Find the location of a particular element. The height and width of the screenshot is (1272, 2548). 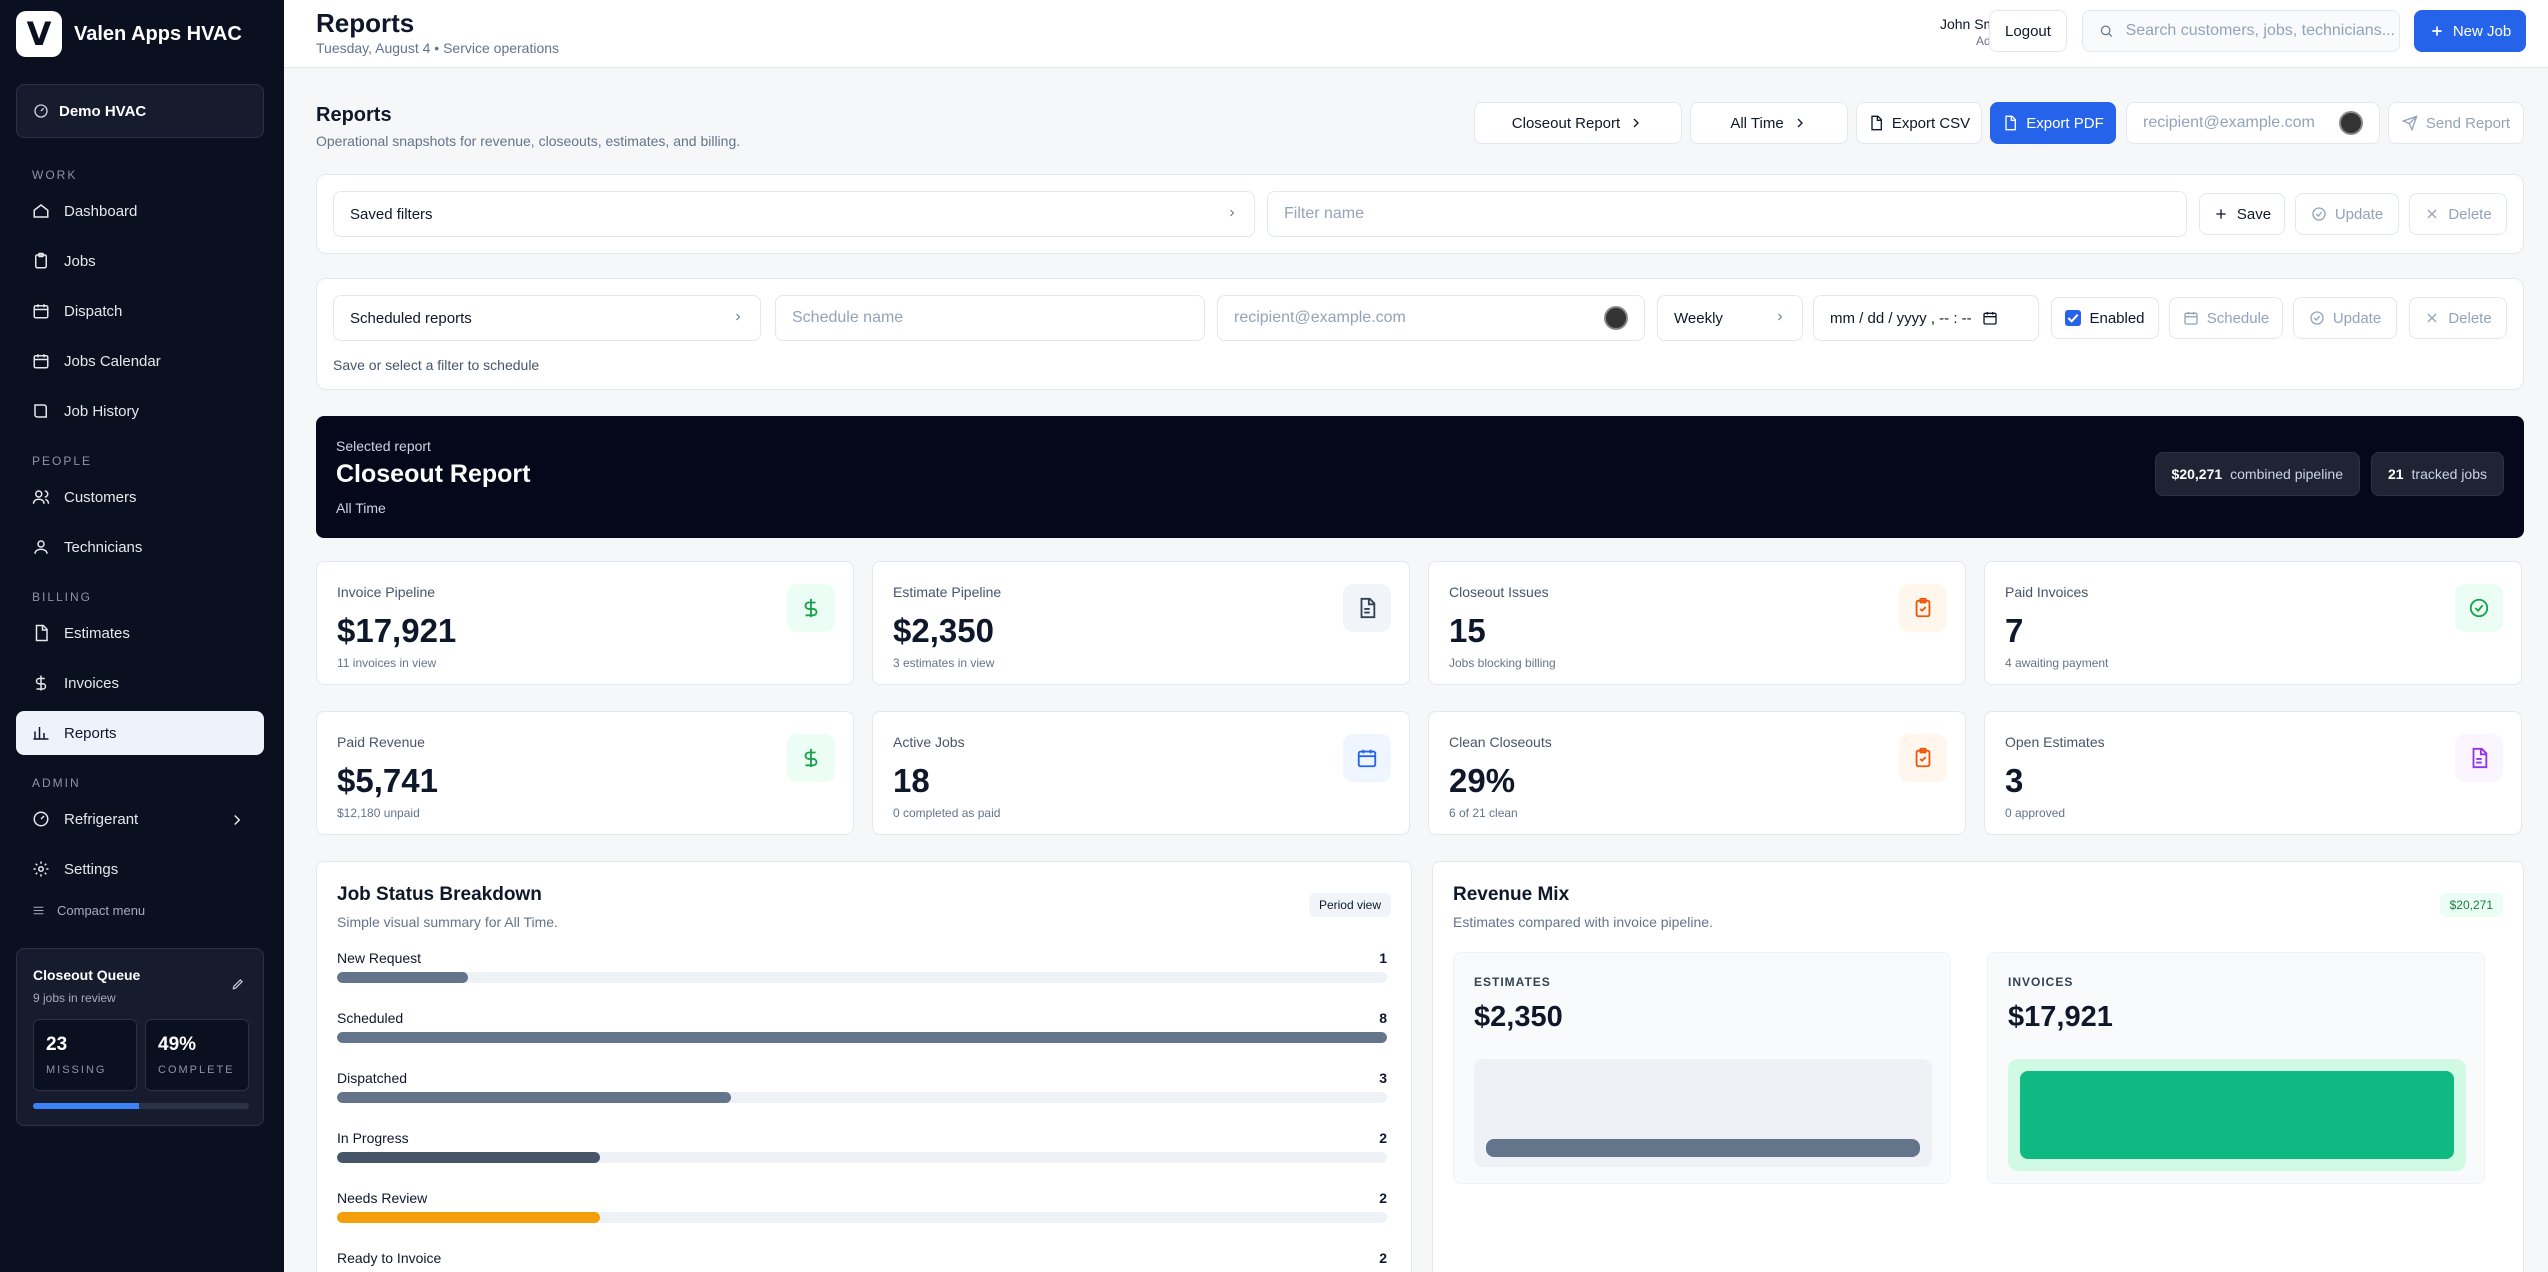

brand: V Valen Apps HVAC is located at coordinates (129, 34).